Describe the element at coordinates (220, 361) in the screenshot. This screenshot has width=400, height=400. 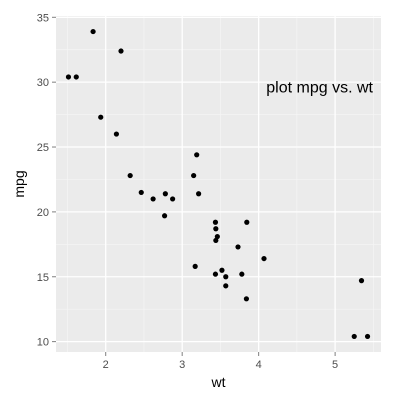
I see `x-axis-ticks: 2 3 4 5` at that location.